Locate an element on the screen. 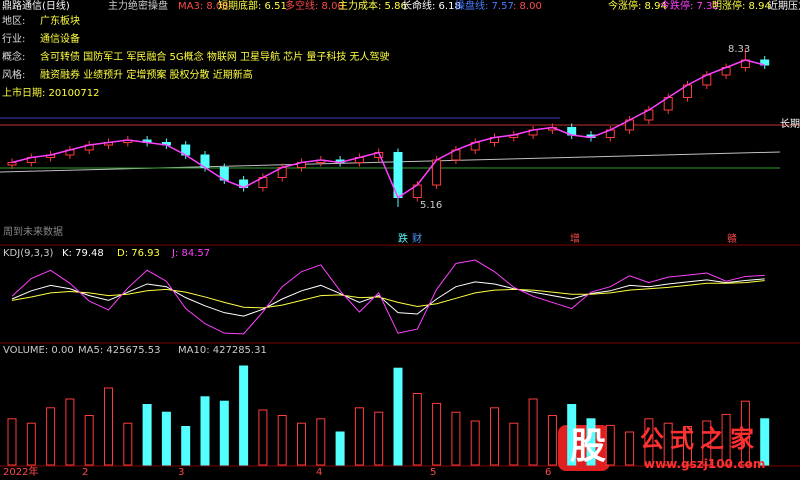 The height and width of the screenshot is (480, 800). stock-title: 鼎路通信(日线) is located at coordinates (36, 6).